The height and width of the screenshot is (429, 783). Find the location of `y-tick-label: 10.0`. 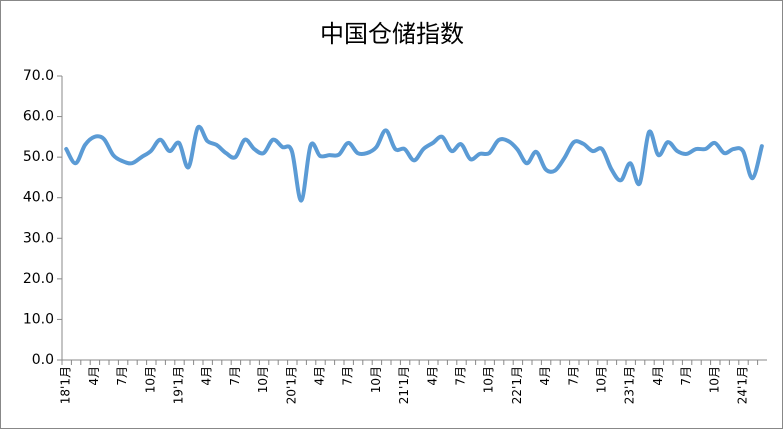

y-tick-label: 10.0 is located at coordinates (38, 319).